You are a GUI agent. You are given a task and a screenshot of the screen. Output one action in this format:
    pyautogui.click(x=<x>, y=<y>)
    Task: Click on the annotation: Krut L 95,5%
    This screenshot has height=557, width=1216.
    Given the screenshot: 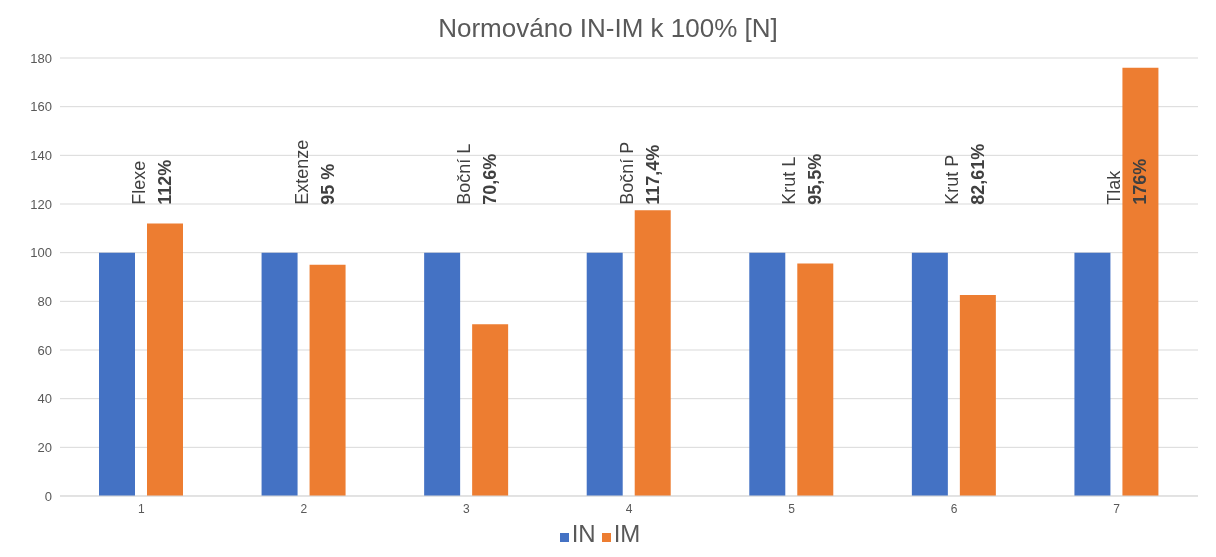 What is the action you would take?
    pyautogui.click(x=802, y=179)
    